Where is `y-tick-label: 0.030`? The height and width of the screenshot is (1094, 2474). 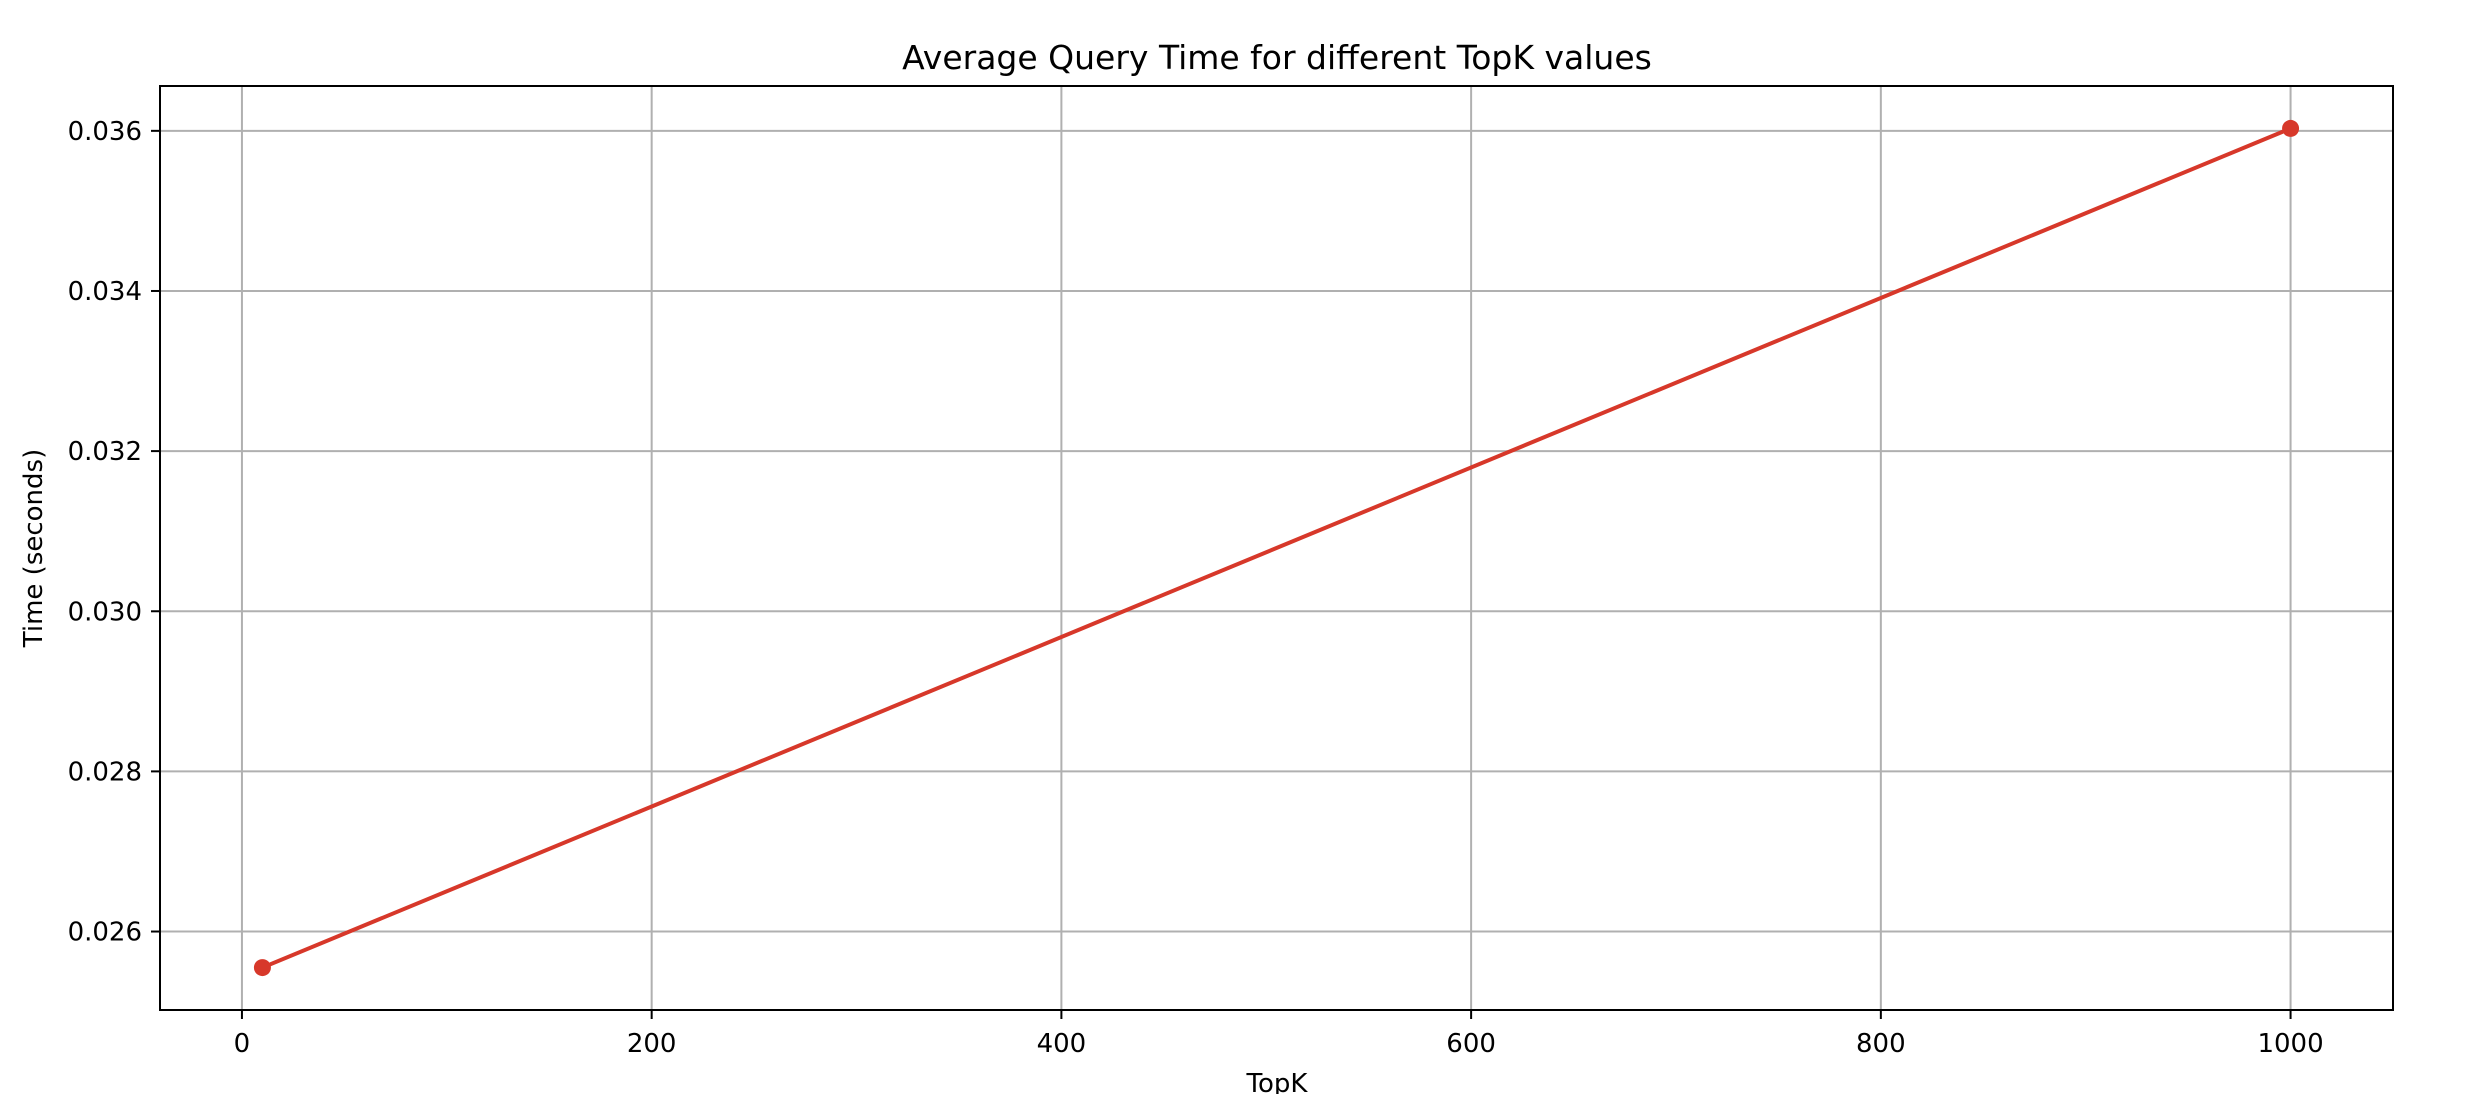 y-tick-label: 0.030 is located at coordinates (105, 612).